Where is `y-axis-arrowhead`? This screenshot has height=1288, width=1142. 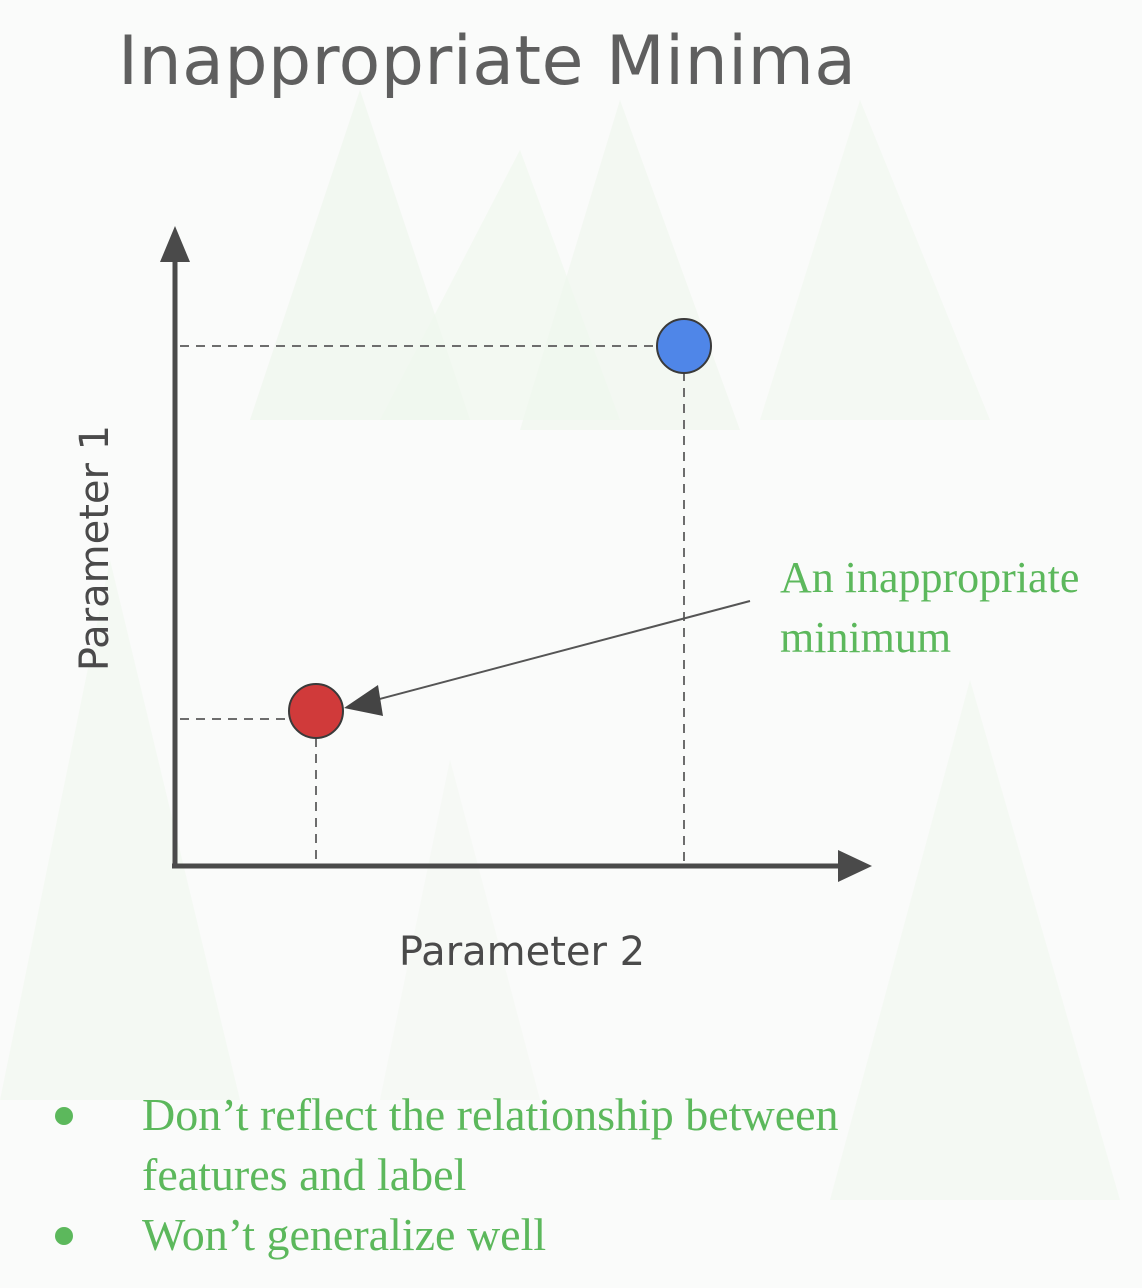 y-axis-arrowhead is located at coordinates (175, 244).